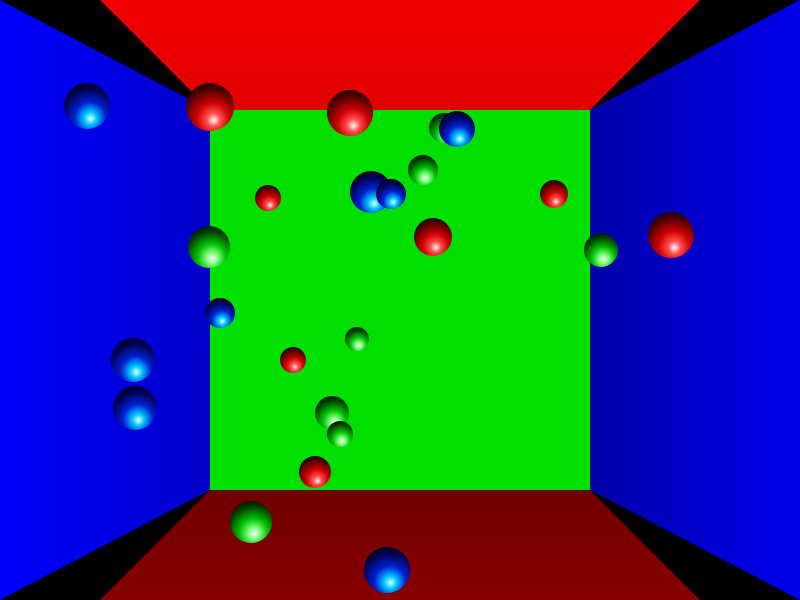  Describe the element at coordinates (400, 55) in the screenshot. I see `ceiling` at that location.